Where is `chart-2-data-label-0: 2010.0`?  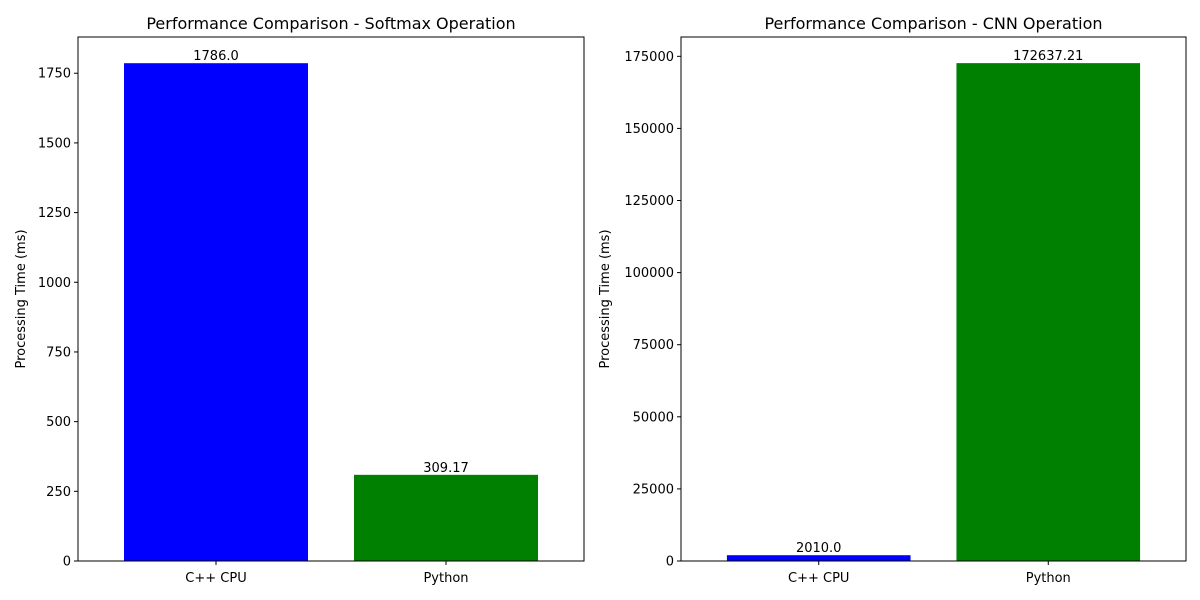
chart-2-data-label-0: 2010.0 is located at coordinates (819, 548).